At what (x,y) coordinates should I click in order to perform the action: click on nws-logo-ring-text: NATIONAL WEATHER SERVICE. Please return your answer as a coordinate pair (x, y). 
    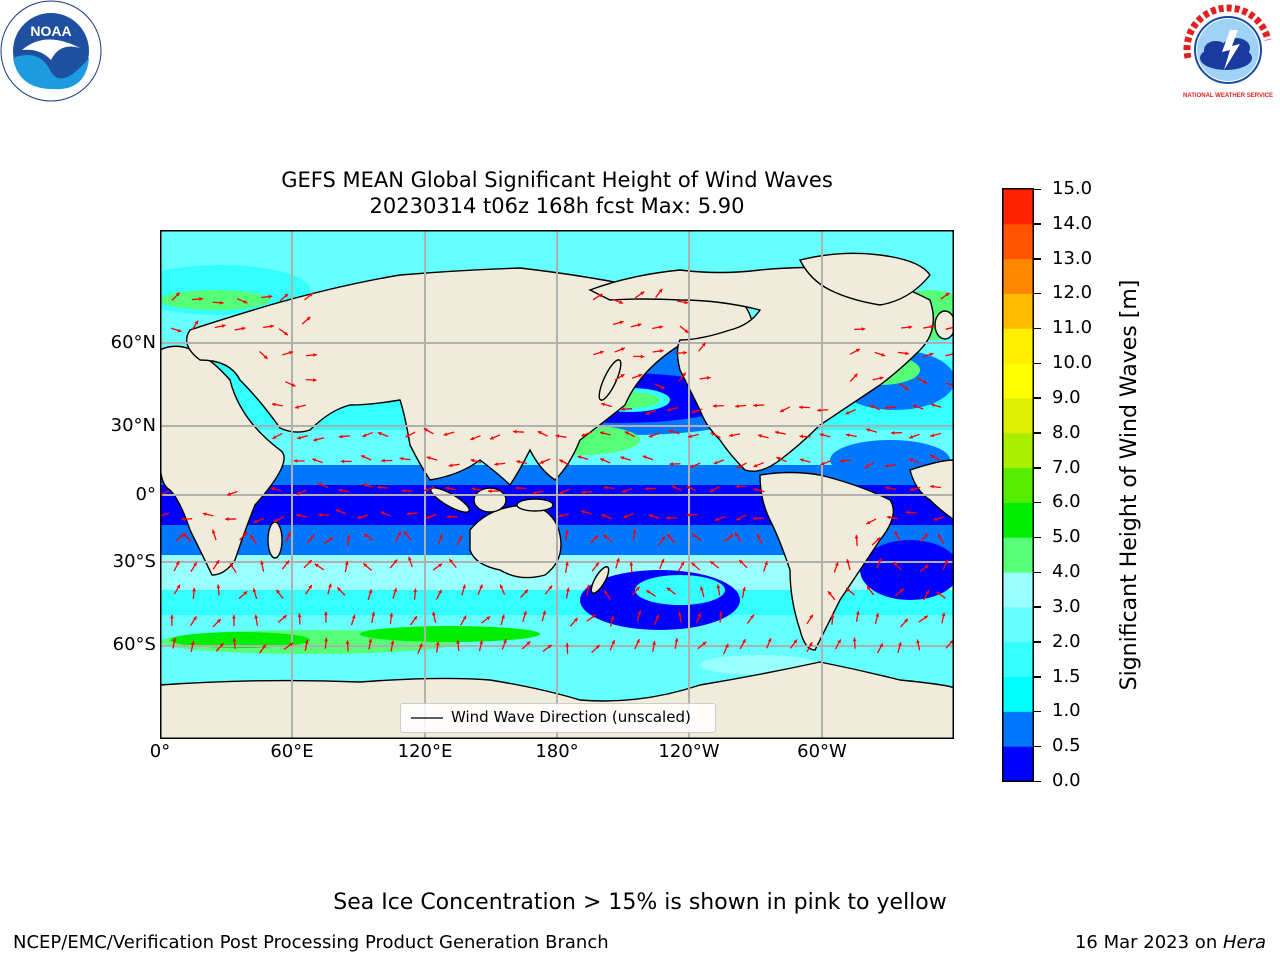
    Looking at the image, I should click on (1228, 96).